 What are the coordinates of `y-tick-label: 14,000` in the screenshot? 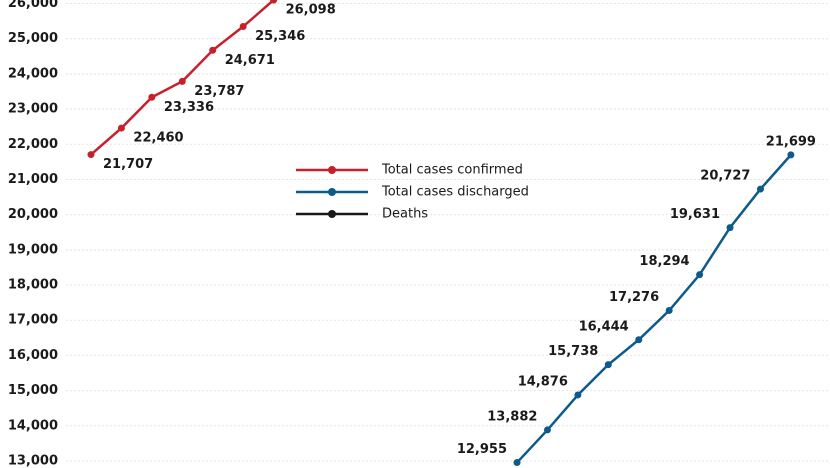 It's located at (33, 425).